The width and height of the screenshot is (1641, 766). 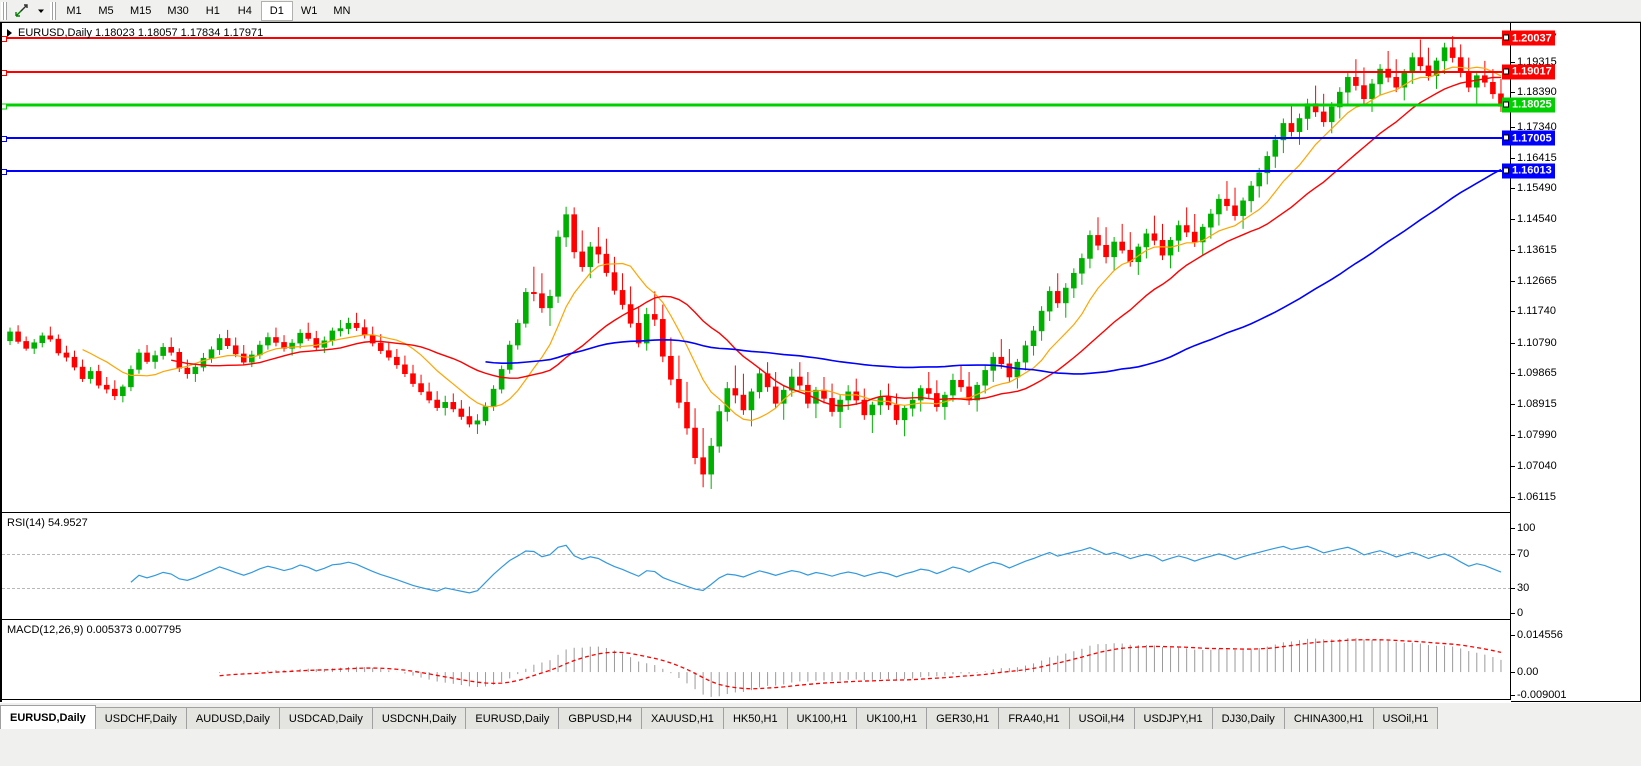 What do you see at coordinates (1532, 138) in the screenshot?
I see `price-level-value: 1.17005` at bounding box center [1532, 138].